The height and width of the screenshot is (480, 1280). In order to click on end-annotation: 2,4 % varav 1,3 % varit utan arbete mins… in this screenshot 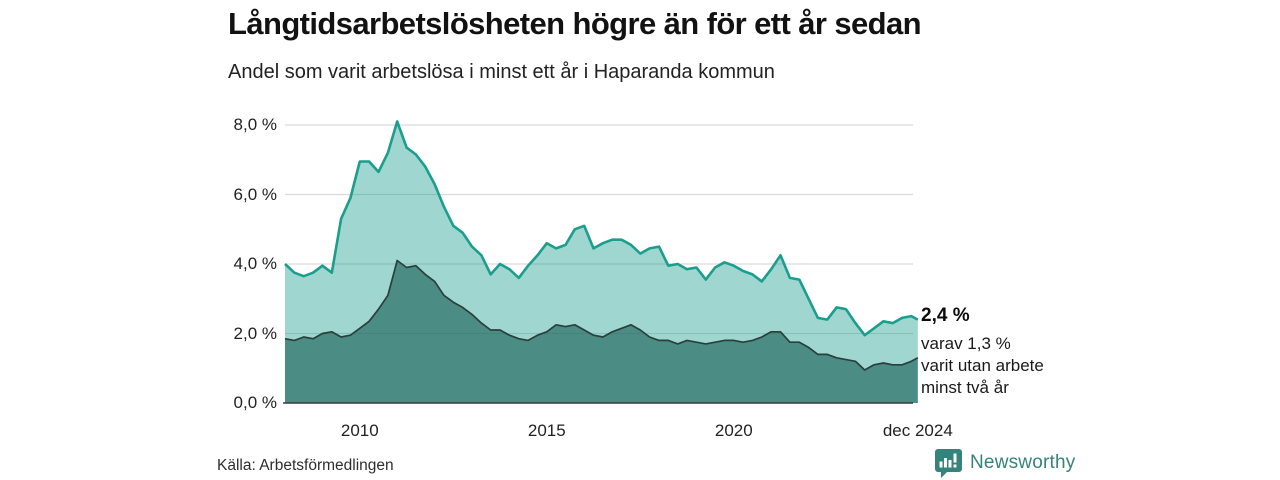, I will do `click(988, 352)`.